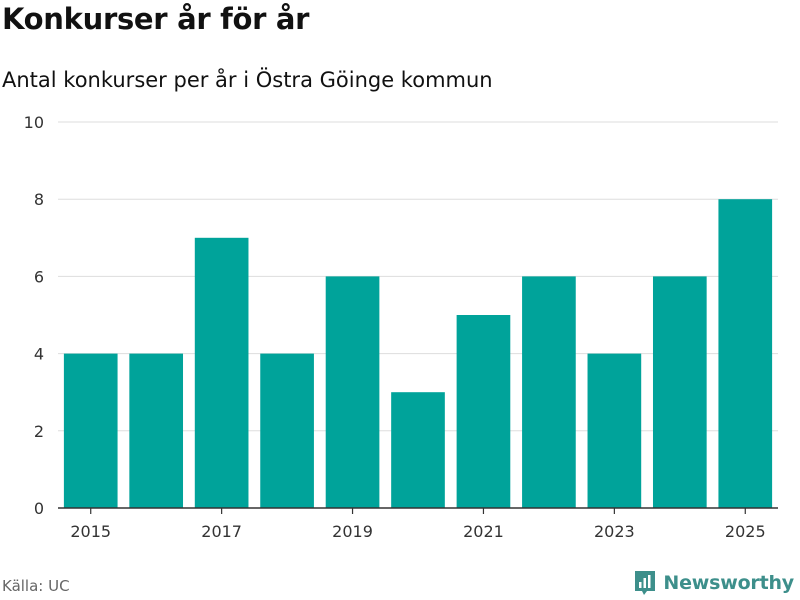 Image resolution: width=800 pixels, height=600 pixels. What do you see at coordinates (745, 531) in the screenshot?
I see `x-tick-label-2025: 2025` at bounding box center [745, 531].